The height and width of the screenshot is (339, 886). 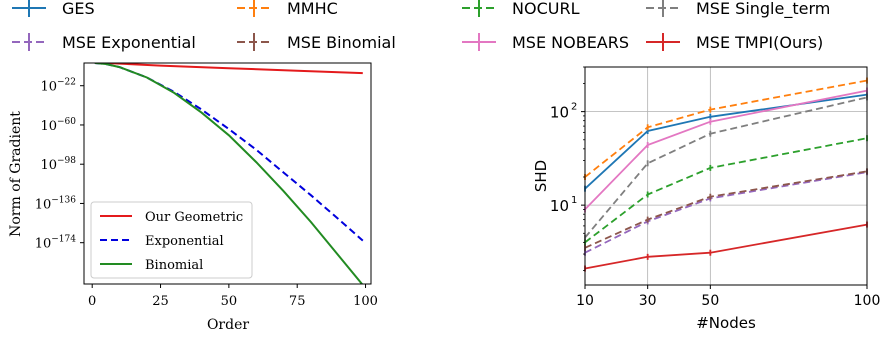 What do you see at coordinates (160, 301) in the screenshot?
I see `x-tick-label: 25` at bounding box center [160, 301].